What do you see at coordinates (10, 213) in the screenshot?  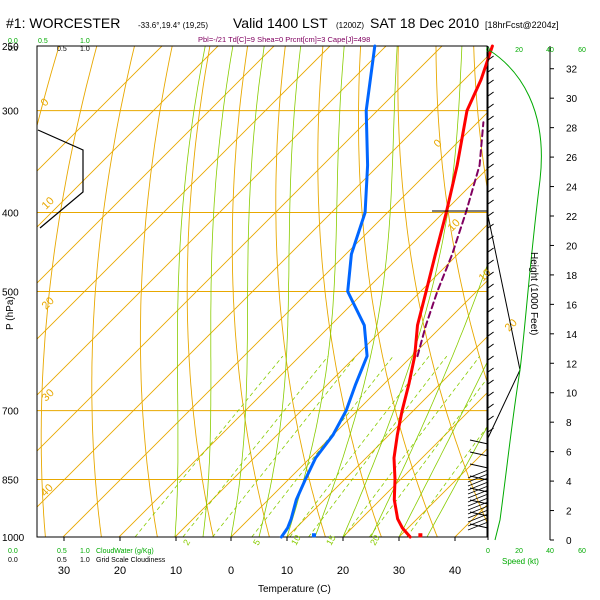 I see `p-tick-label: 400` at bounding box center [10, 213].